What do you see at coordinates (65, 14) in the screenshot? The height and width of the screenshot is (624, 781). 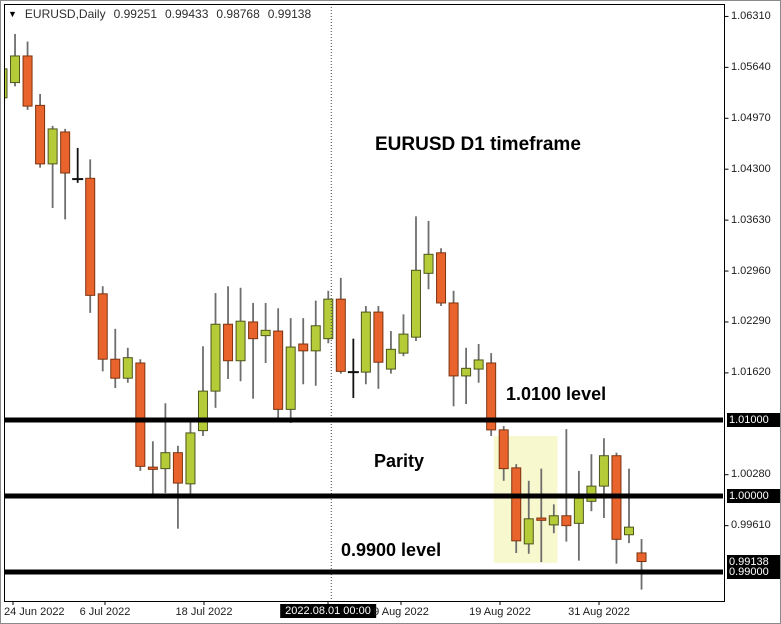 I see `symbol-timeframe-label: EURUSD,Daily` at bounding box center [65, 14].